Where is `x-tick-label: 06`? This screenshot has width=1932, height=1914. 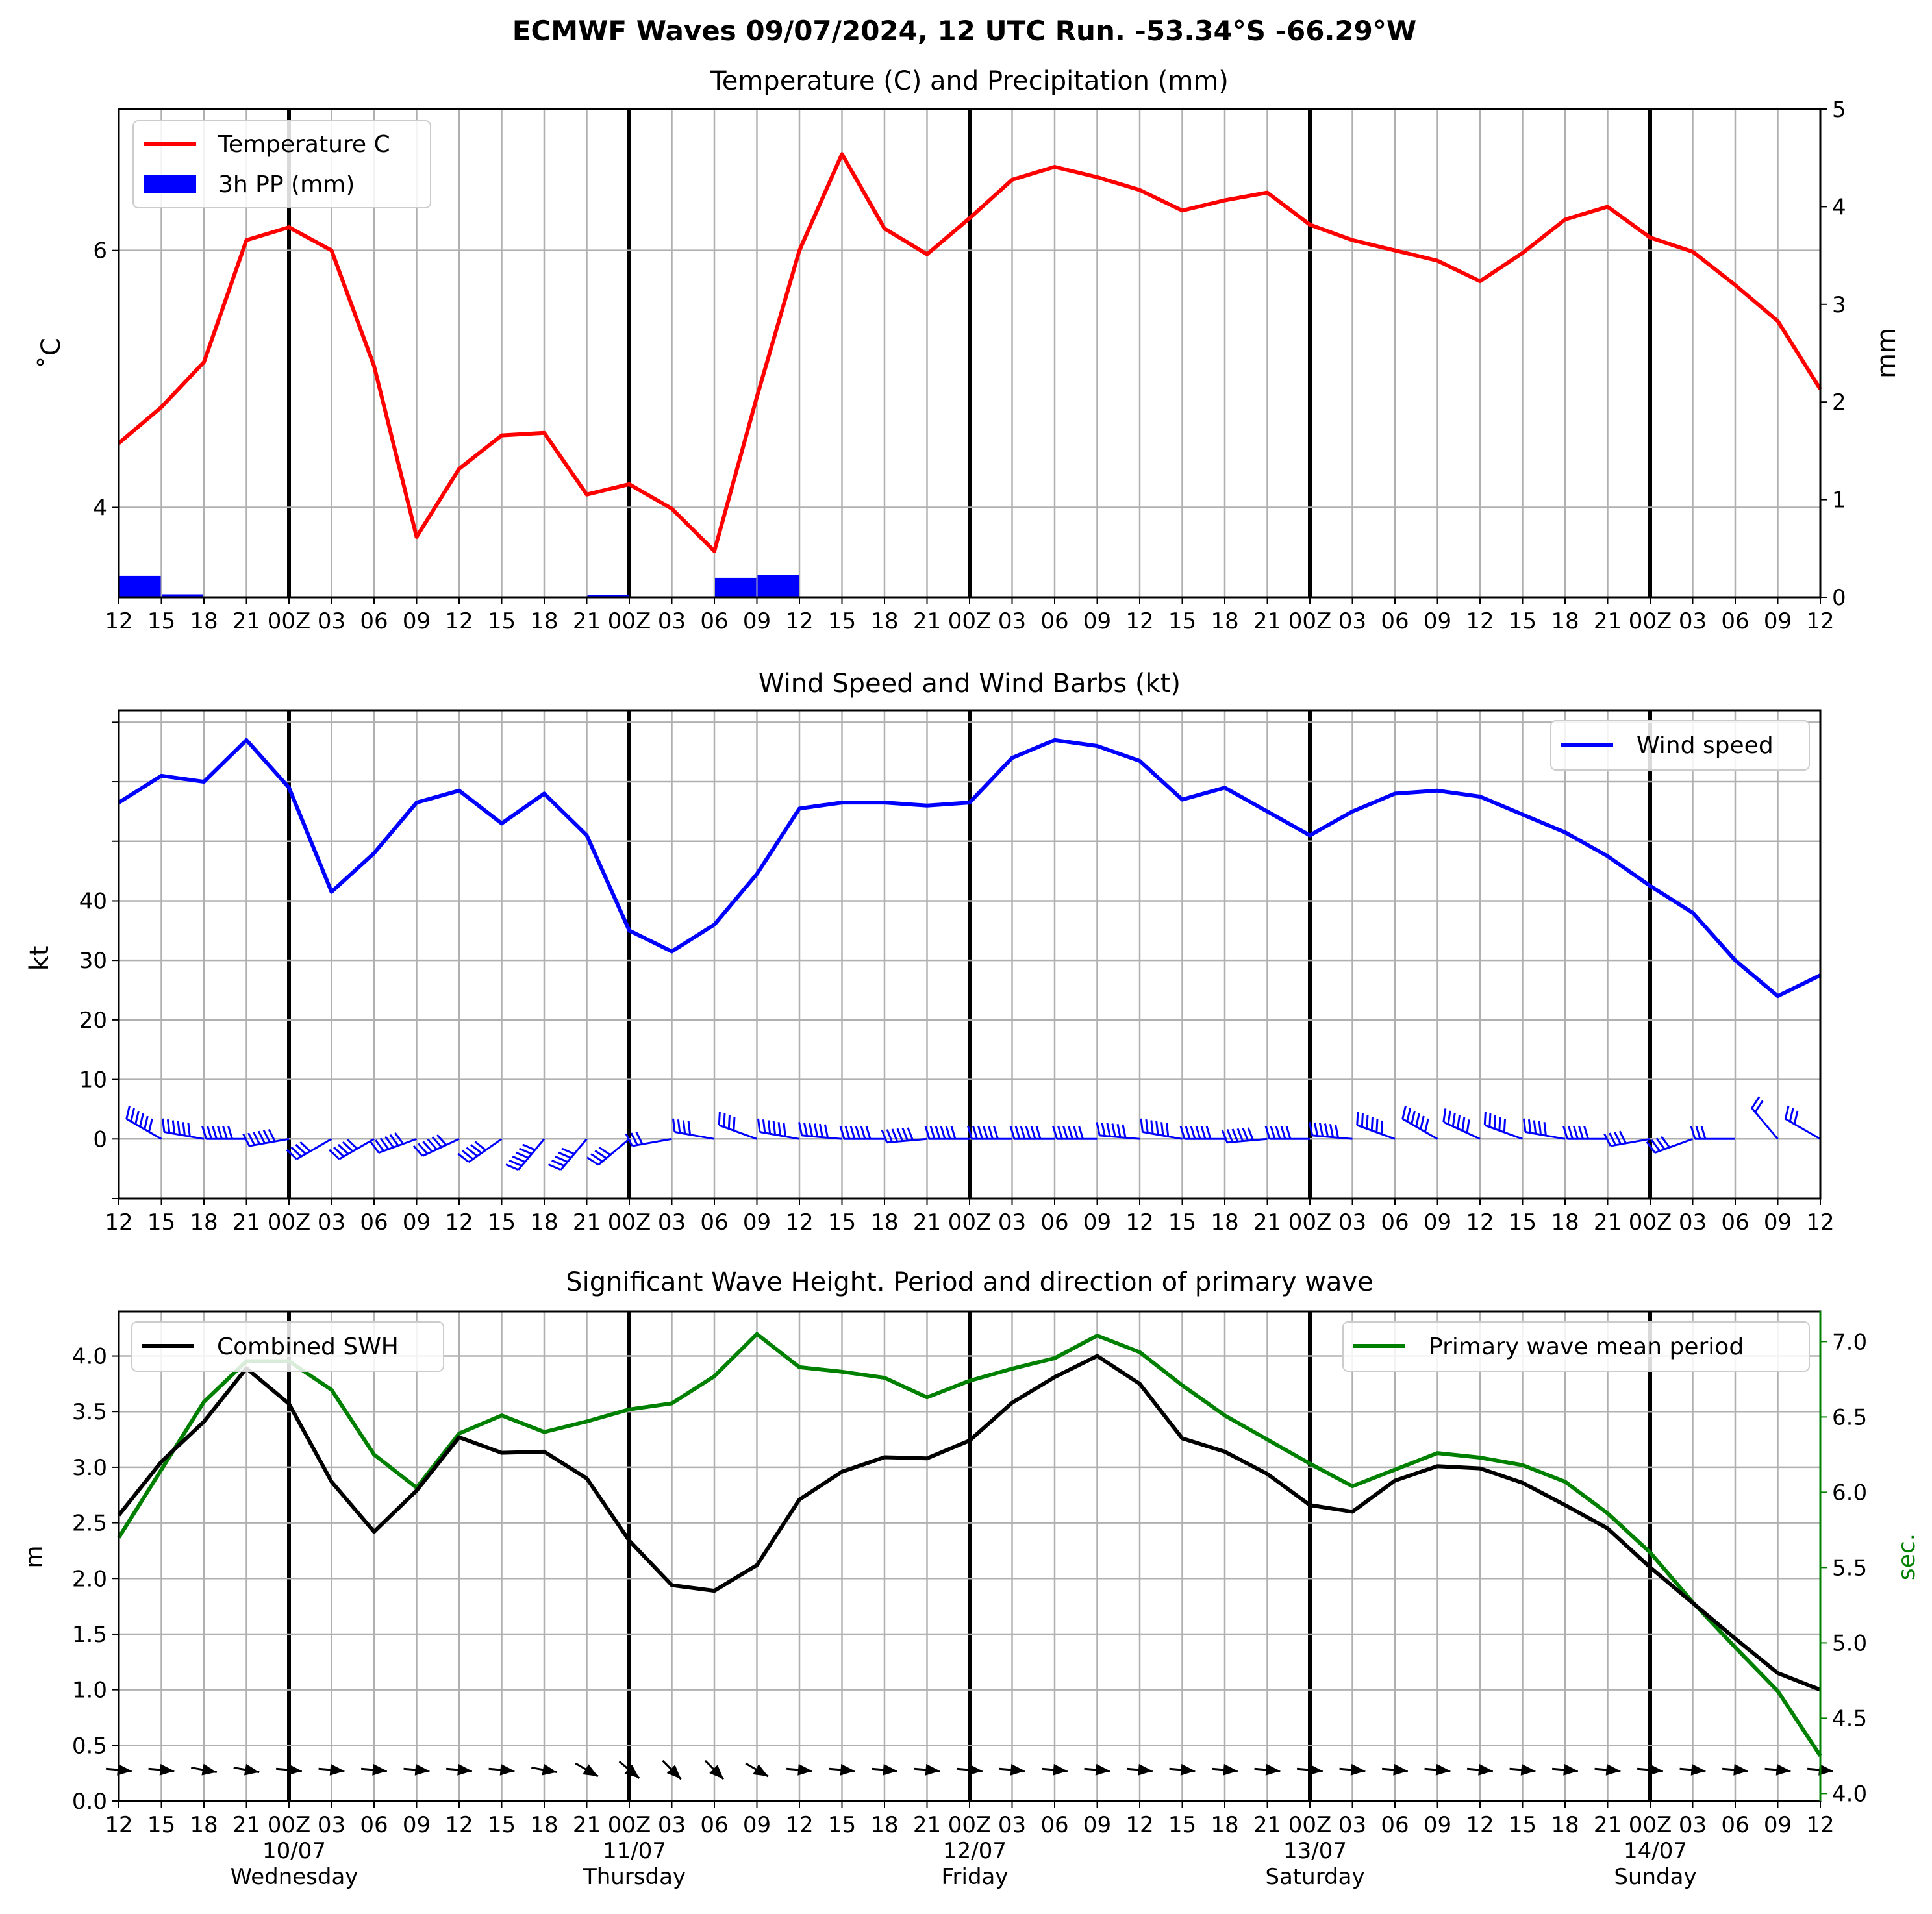 x-tick-label: 06 is located at coordinates (714, 1825).